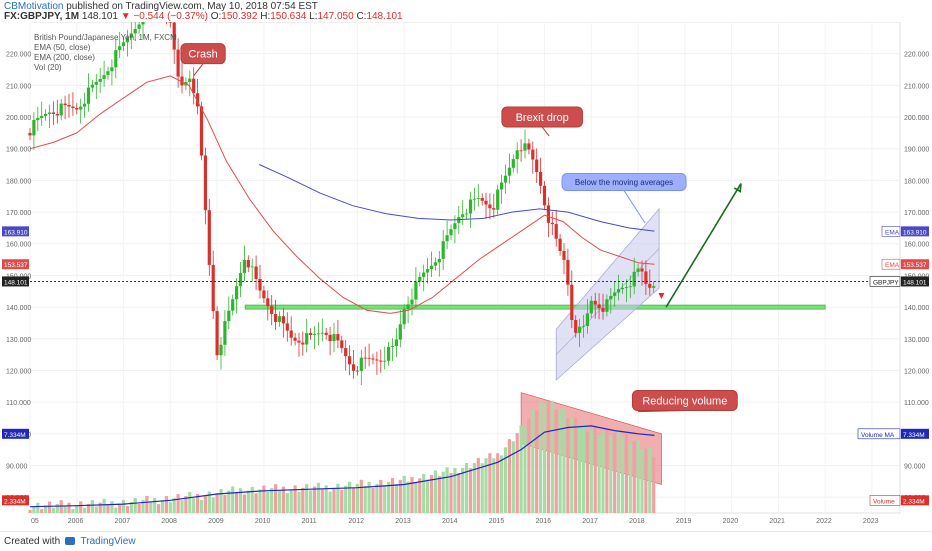 The height and width of the screenshot is (551, 932). I want to click on arrow-head-icon, so click(737, 188).